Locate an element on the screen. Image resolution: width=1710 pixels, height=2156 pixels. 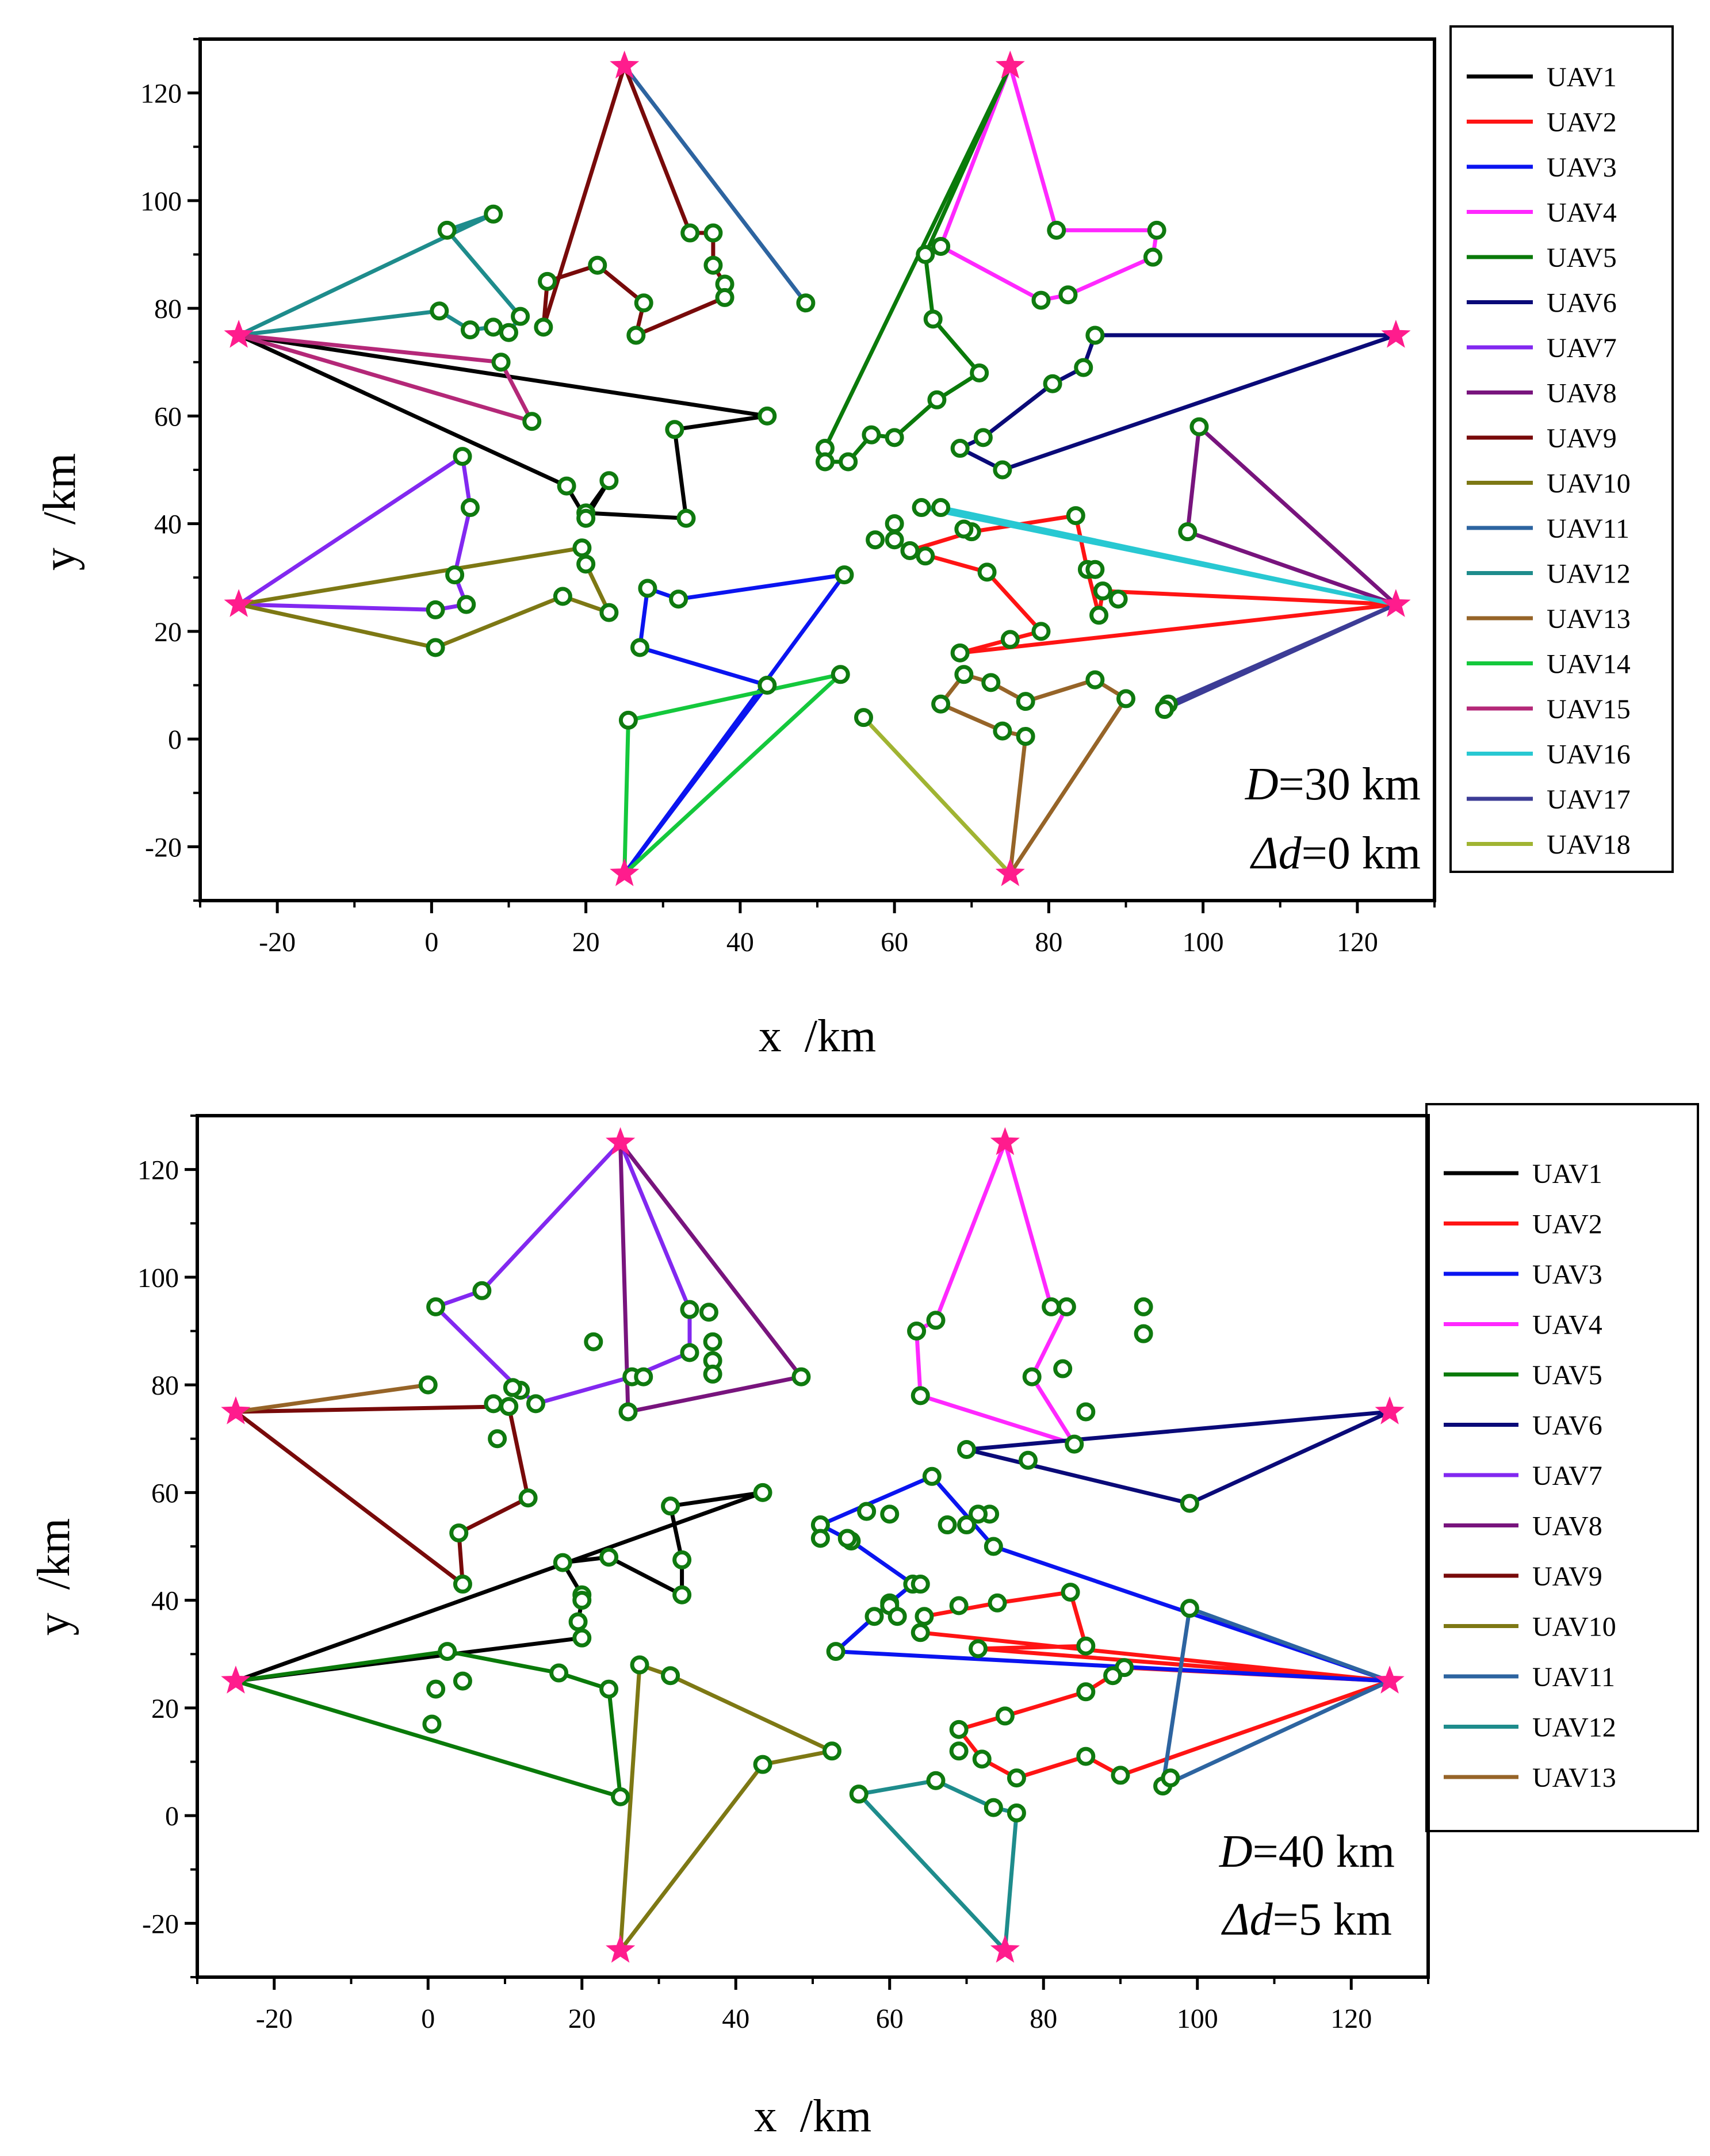
legend-label-uav8: UAV8 is located at coordinates (1582, 393).